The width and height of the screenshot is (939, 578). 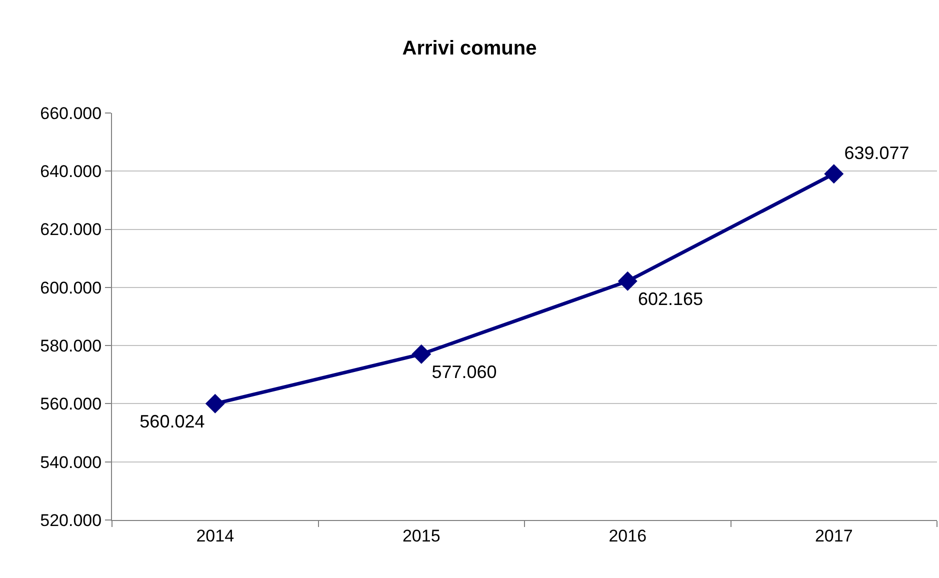 I want to click on y-tick-label: 600.000, so click(x=71, y=288).